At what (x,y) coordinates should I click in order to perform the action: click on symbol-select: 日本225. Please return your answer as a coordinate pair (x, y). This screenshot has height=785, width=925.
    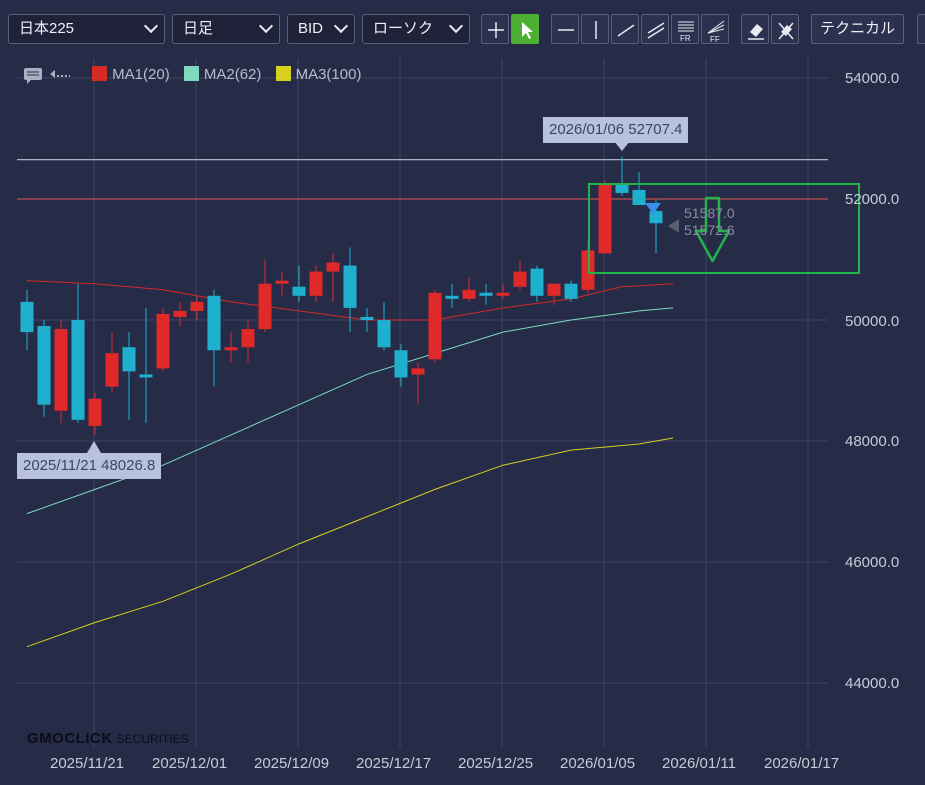
    Looking at the image, I should click on (86, 29).